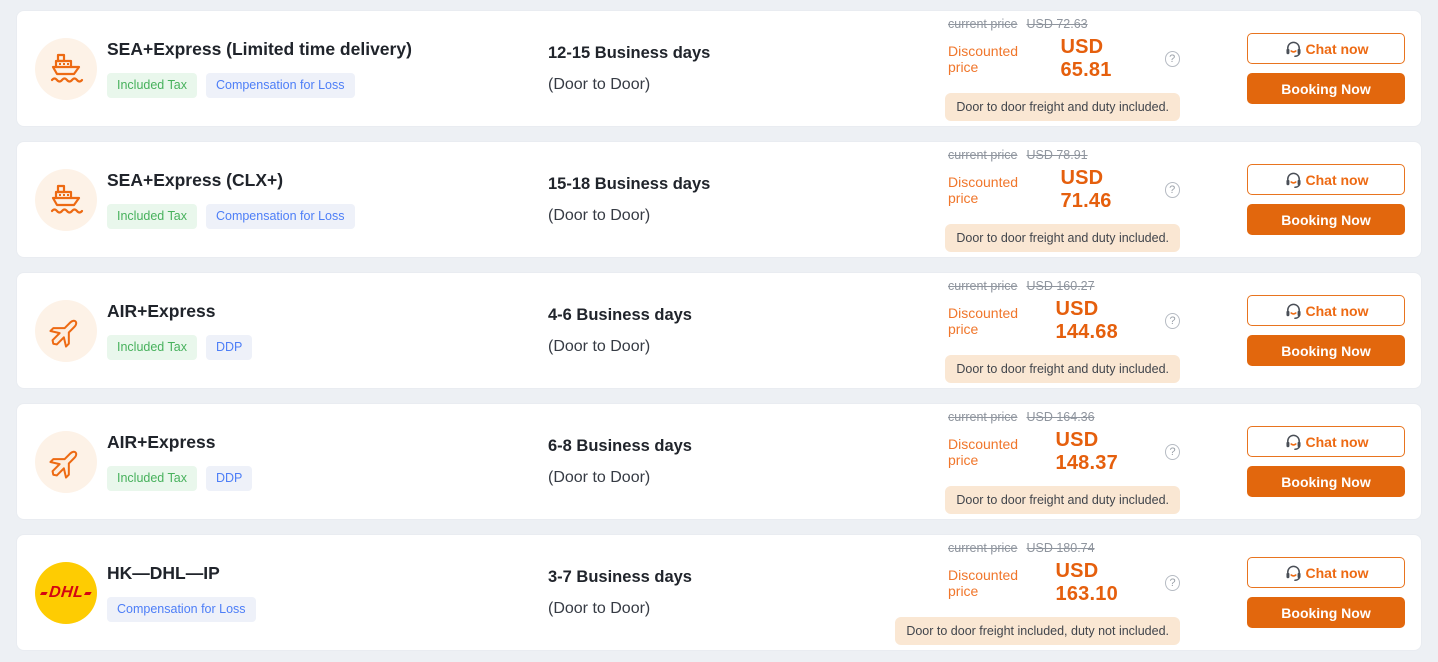  I want to click on dhl-logo-icon: DHL, so click(66, 592).